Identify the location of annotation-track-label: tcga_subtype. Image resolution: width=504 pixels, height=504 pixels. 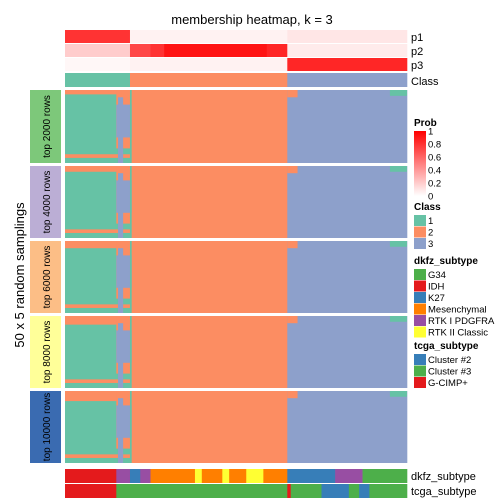
(443, 492).